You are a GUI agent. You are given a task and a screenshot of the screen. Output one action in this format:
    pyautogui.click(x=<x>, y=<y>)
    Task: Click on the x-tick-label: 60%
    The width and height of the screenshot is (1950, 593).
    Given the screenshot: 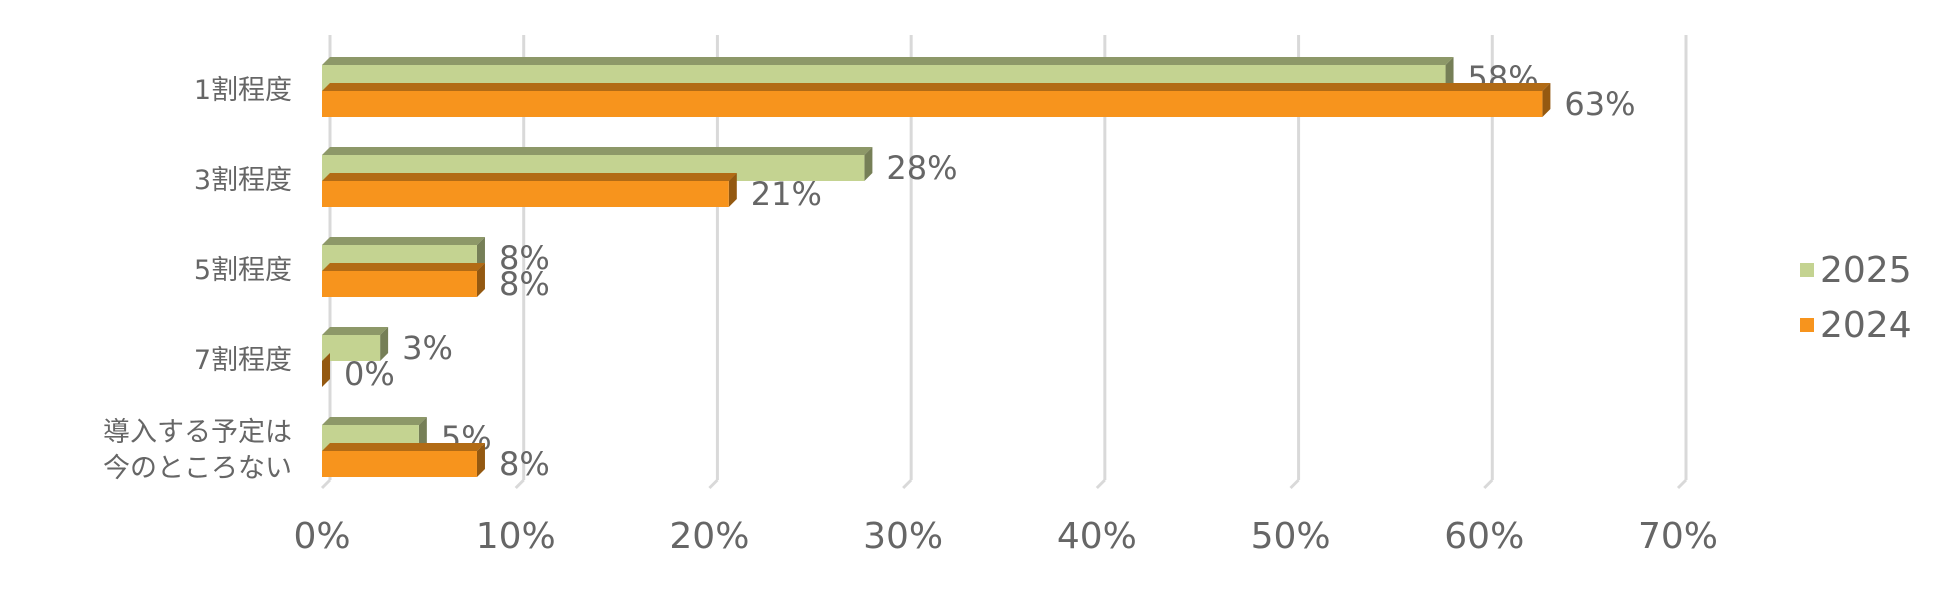 What is the action you would take?
    pyautogui.click(x=1484, y=536)
    